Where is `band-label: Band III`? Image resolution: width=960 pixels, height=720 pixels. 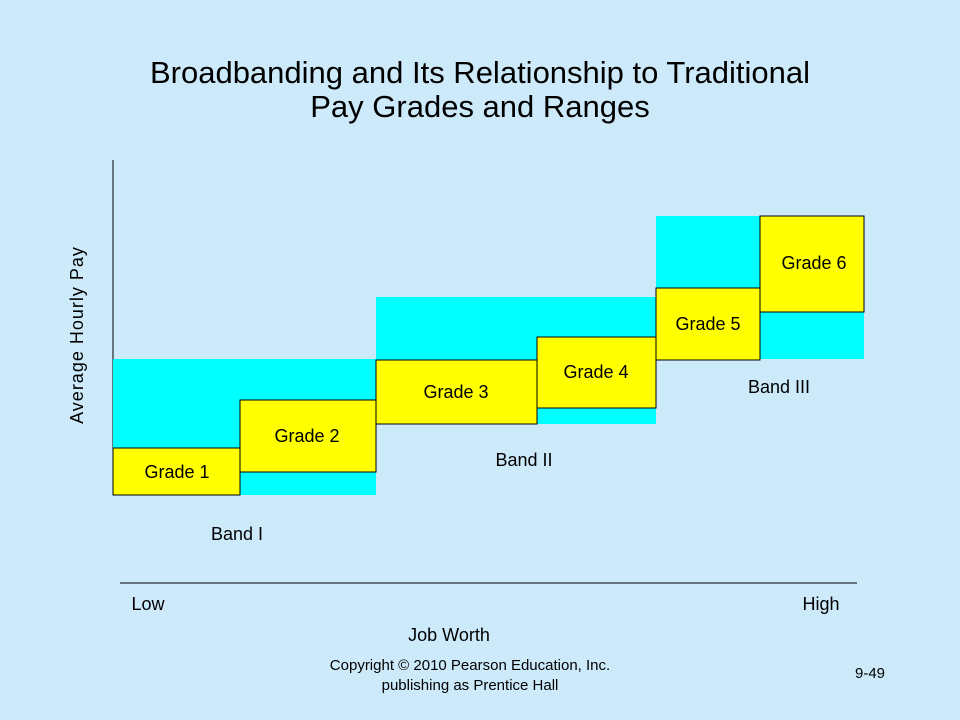 band-label: Band III is located at coordinates (779, 387).